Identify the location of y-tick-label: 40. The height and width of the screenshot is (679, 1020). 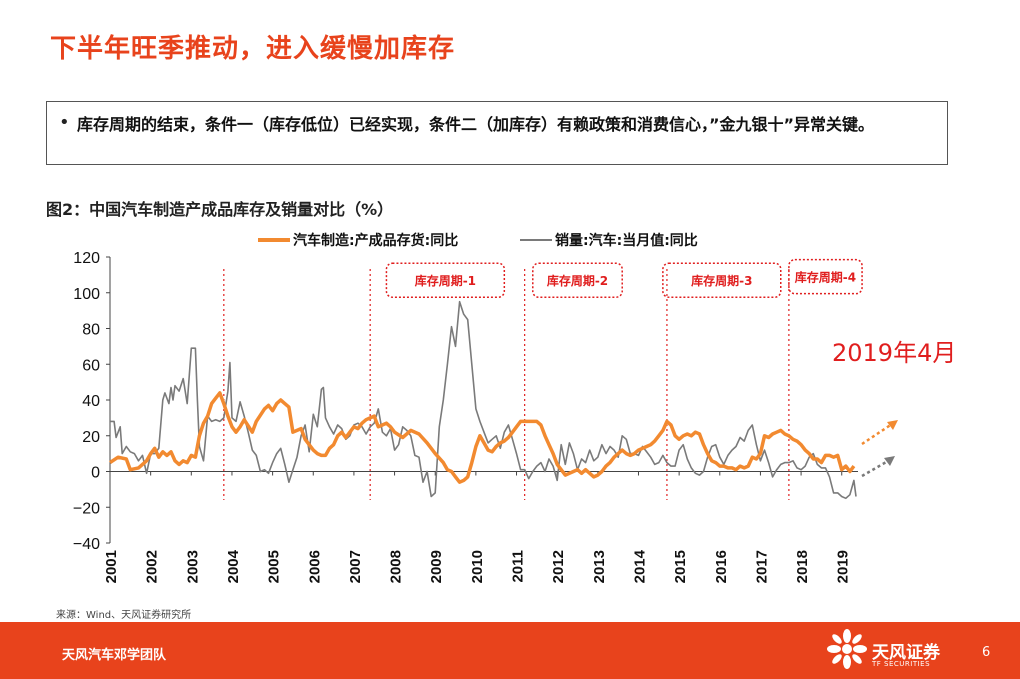
(91, 401).